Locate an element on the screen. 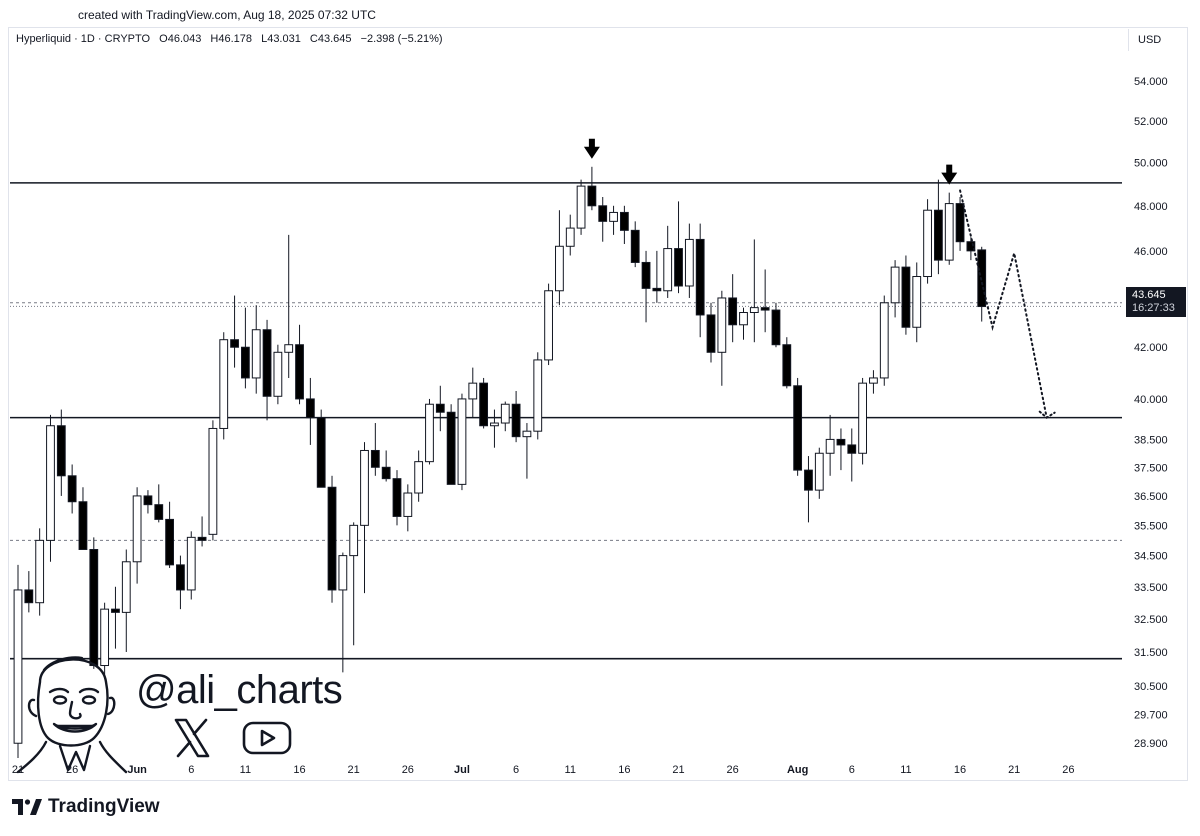  projection-path is located at coordinates (1003, 304).